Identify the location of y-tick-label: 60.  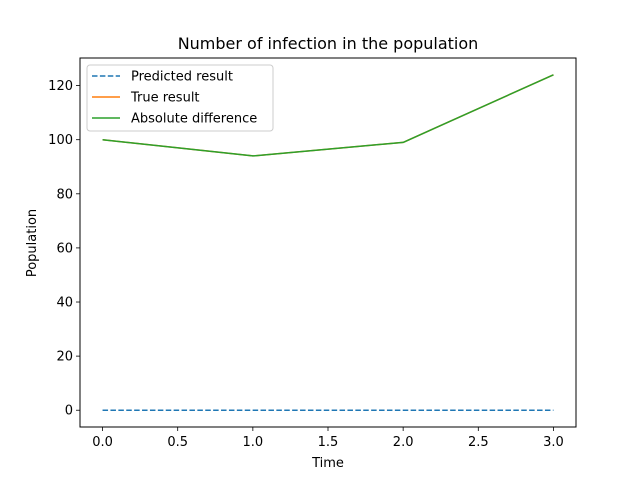
(64, 248).